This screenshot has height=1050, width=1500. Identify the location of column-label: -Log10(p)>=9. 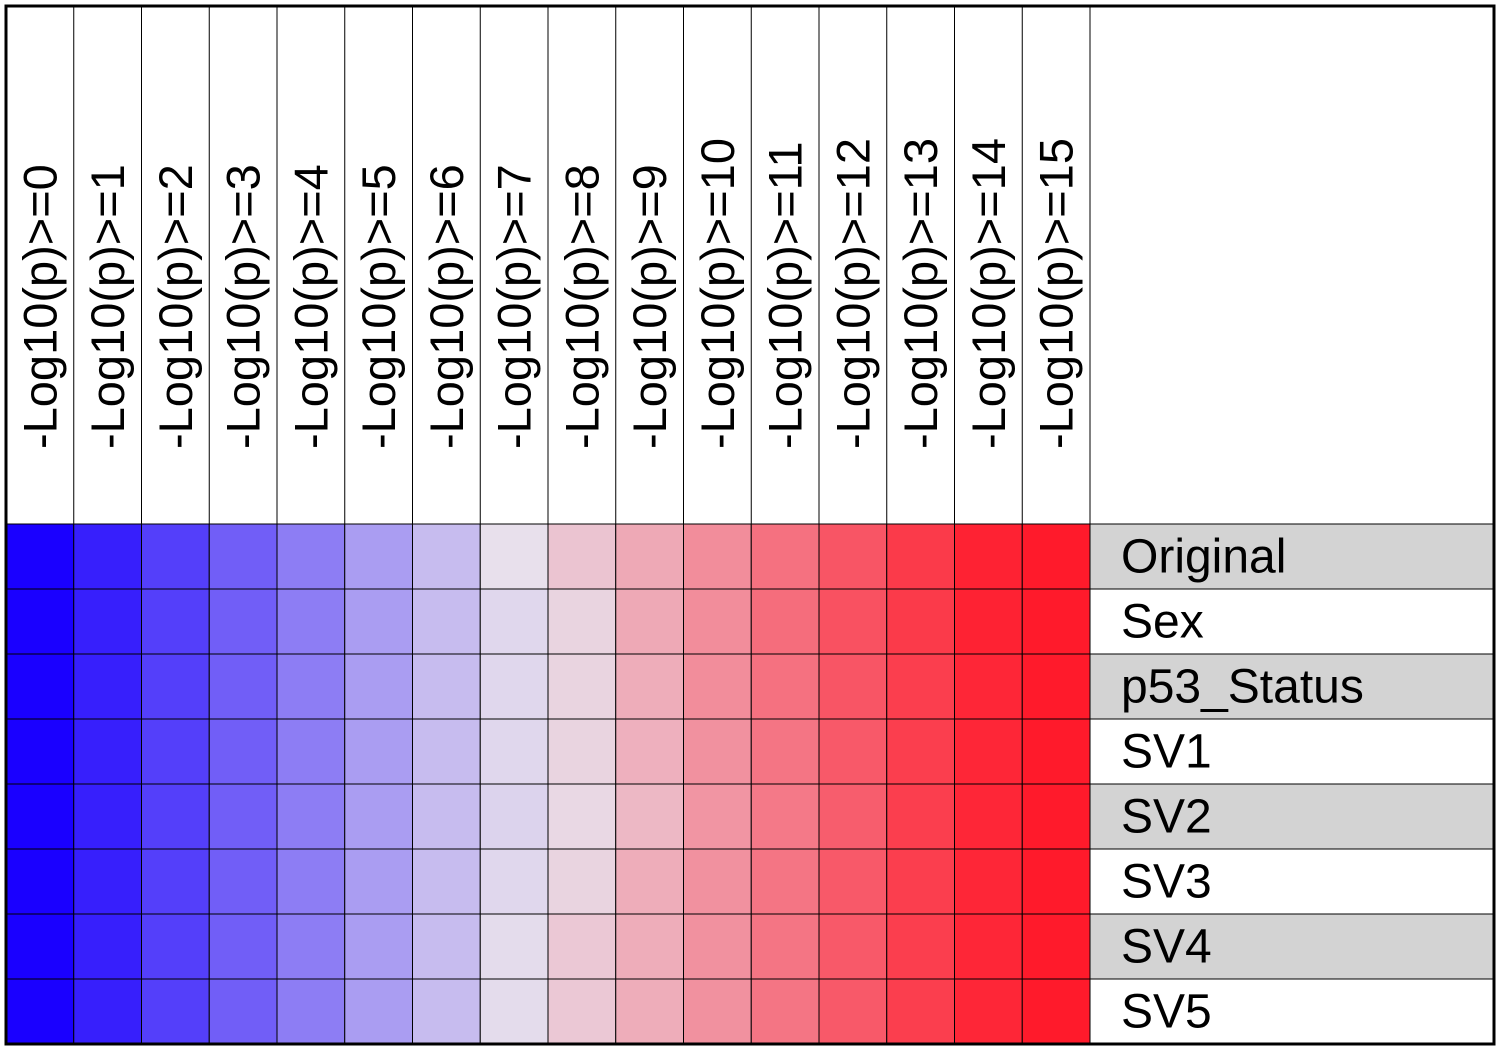
(649, 306).